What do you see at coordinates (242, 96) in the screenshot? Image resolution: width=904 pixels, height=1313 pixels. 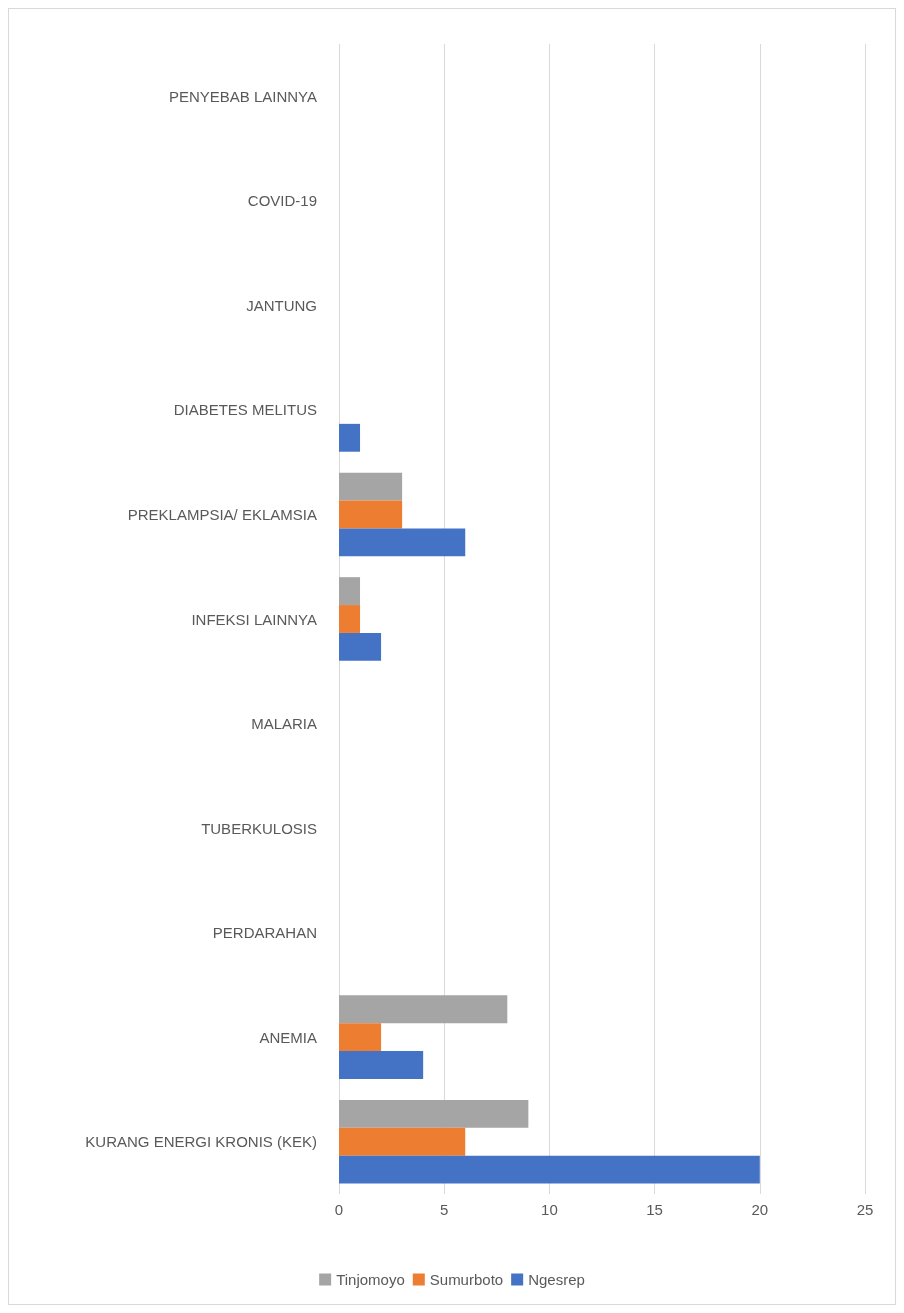 I see `y-tick-label: PENYEBAB LAINNYA` at bounding box center [242, 96].